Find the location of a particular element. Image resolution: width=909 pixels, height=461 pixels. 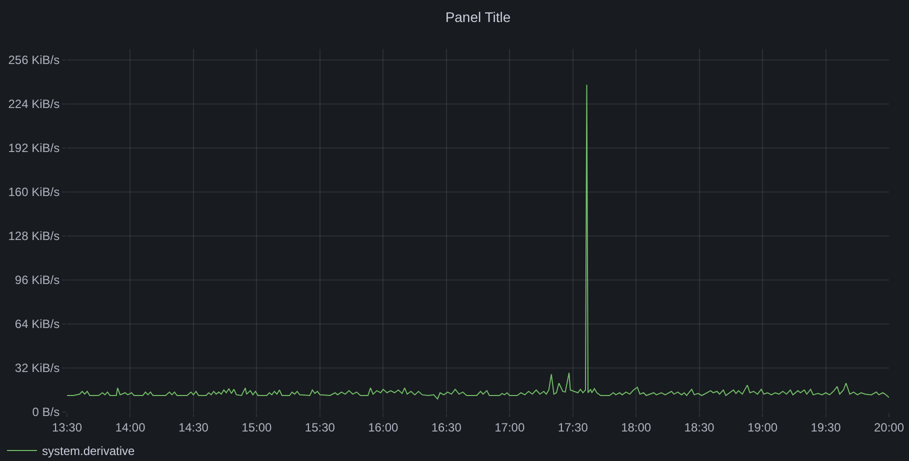

x-tick-label: 13:30 is located at coordinates (67, 427).